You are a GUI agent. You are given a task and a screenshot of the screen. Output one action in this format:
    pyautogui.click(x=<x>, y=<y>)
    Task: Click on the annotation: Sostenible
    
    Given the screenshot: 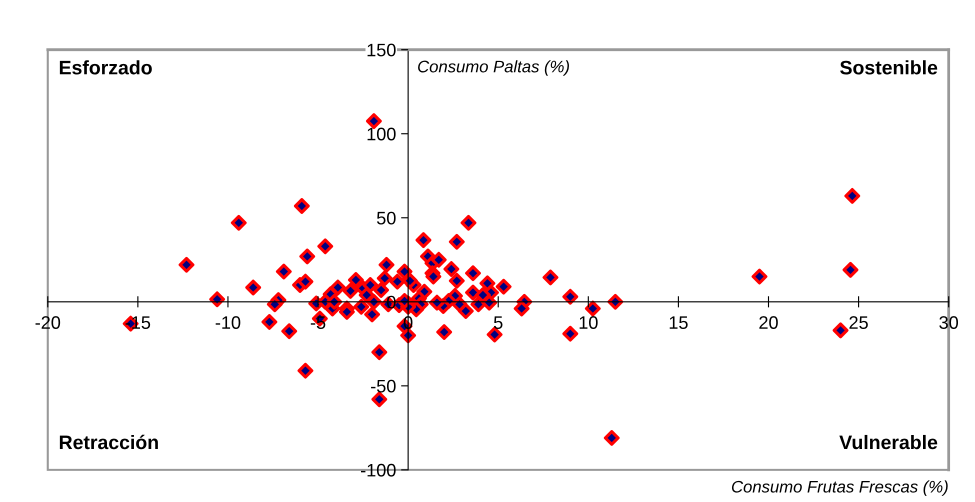 What is the action you would take?
    pyautogui.click(x=889, y=67)
    